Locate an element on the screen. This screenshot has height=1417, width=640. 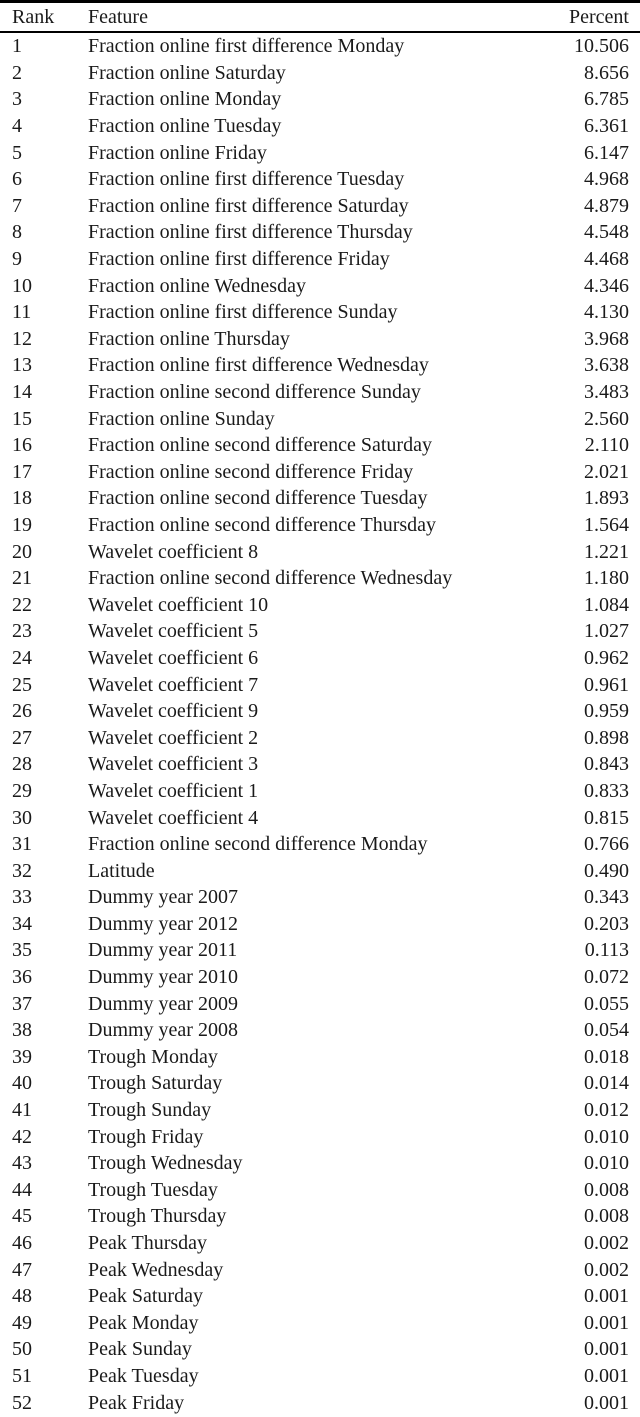
percent-cell: 0.343 is located at coordinates (606, 897).